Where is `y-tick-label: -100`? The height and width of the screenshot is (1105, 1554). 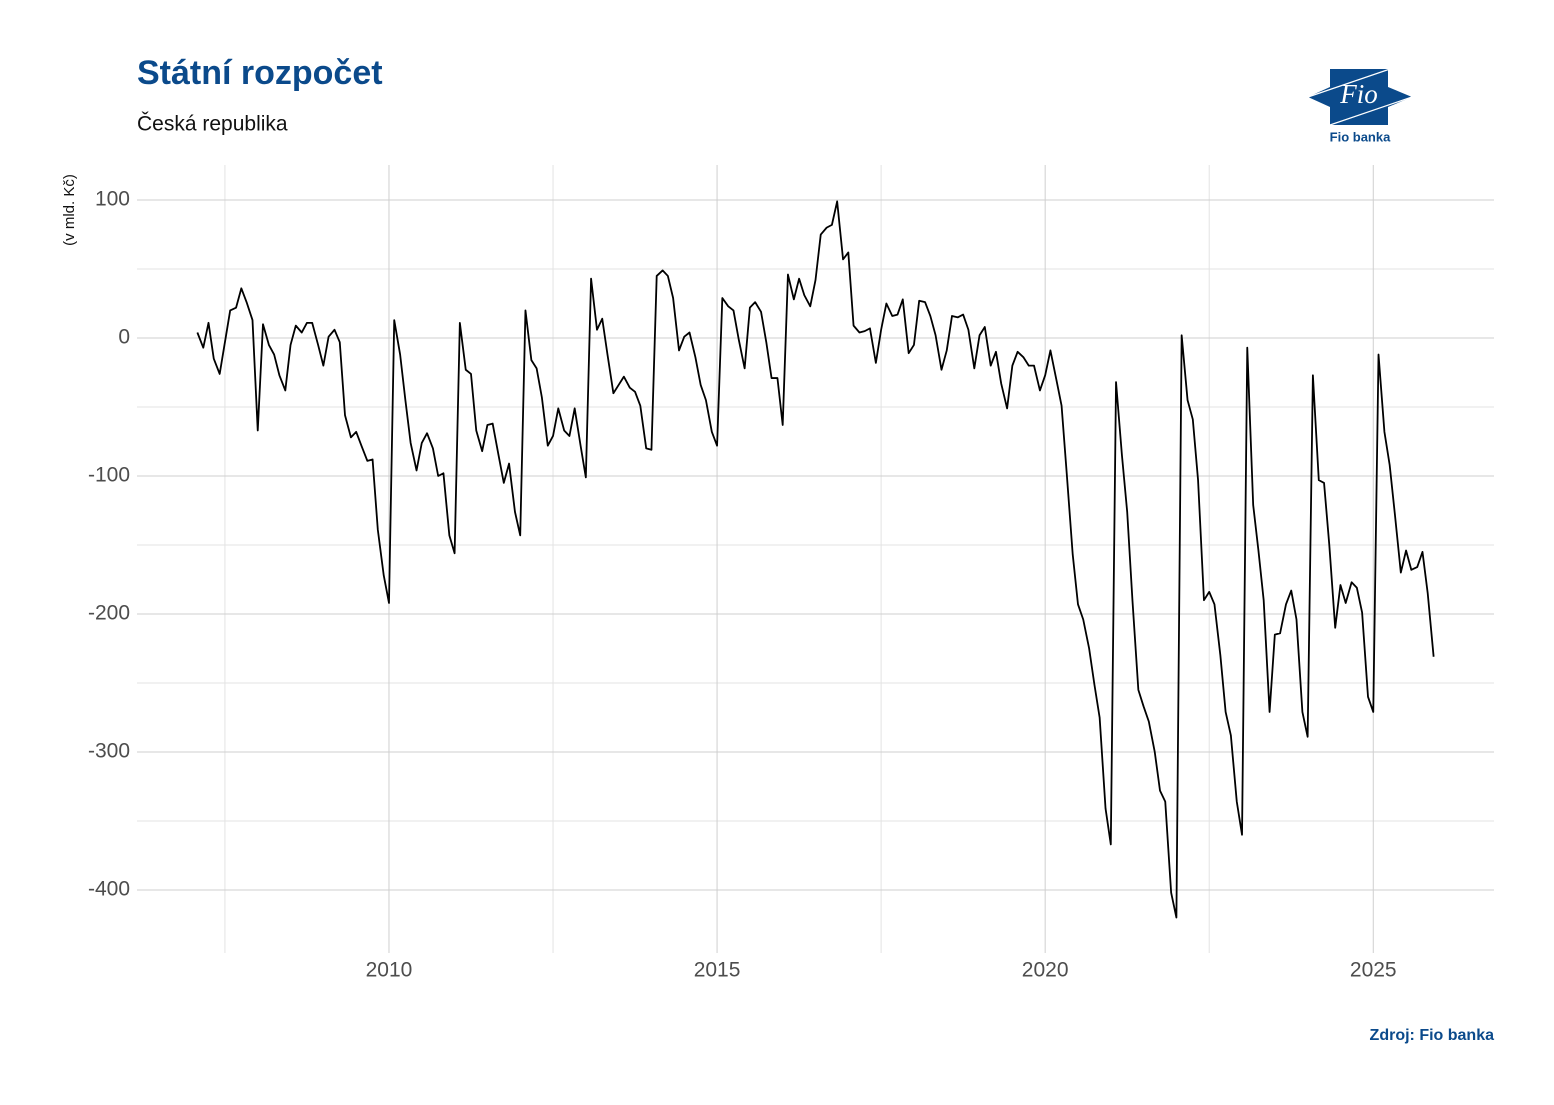 y-tick-label: -100 is located at coordinates (109, 475).